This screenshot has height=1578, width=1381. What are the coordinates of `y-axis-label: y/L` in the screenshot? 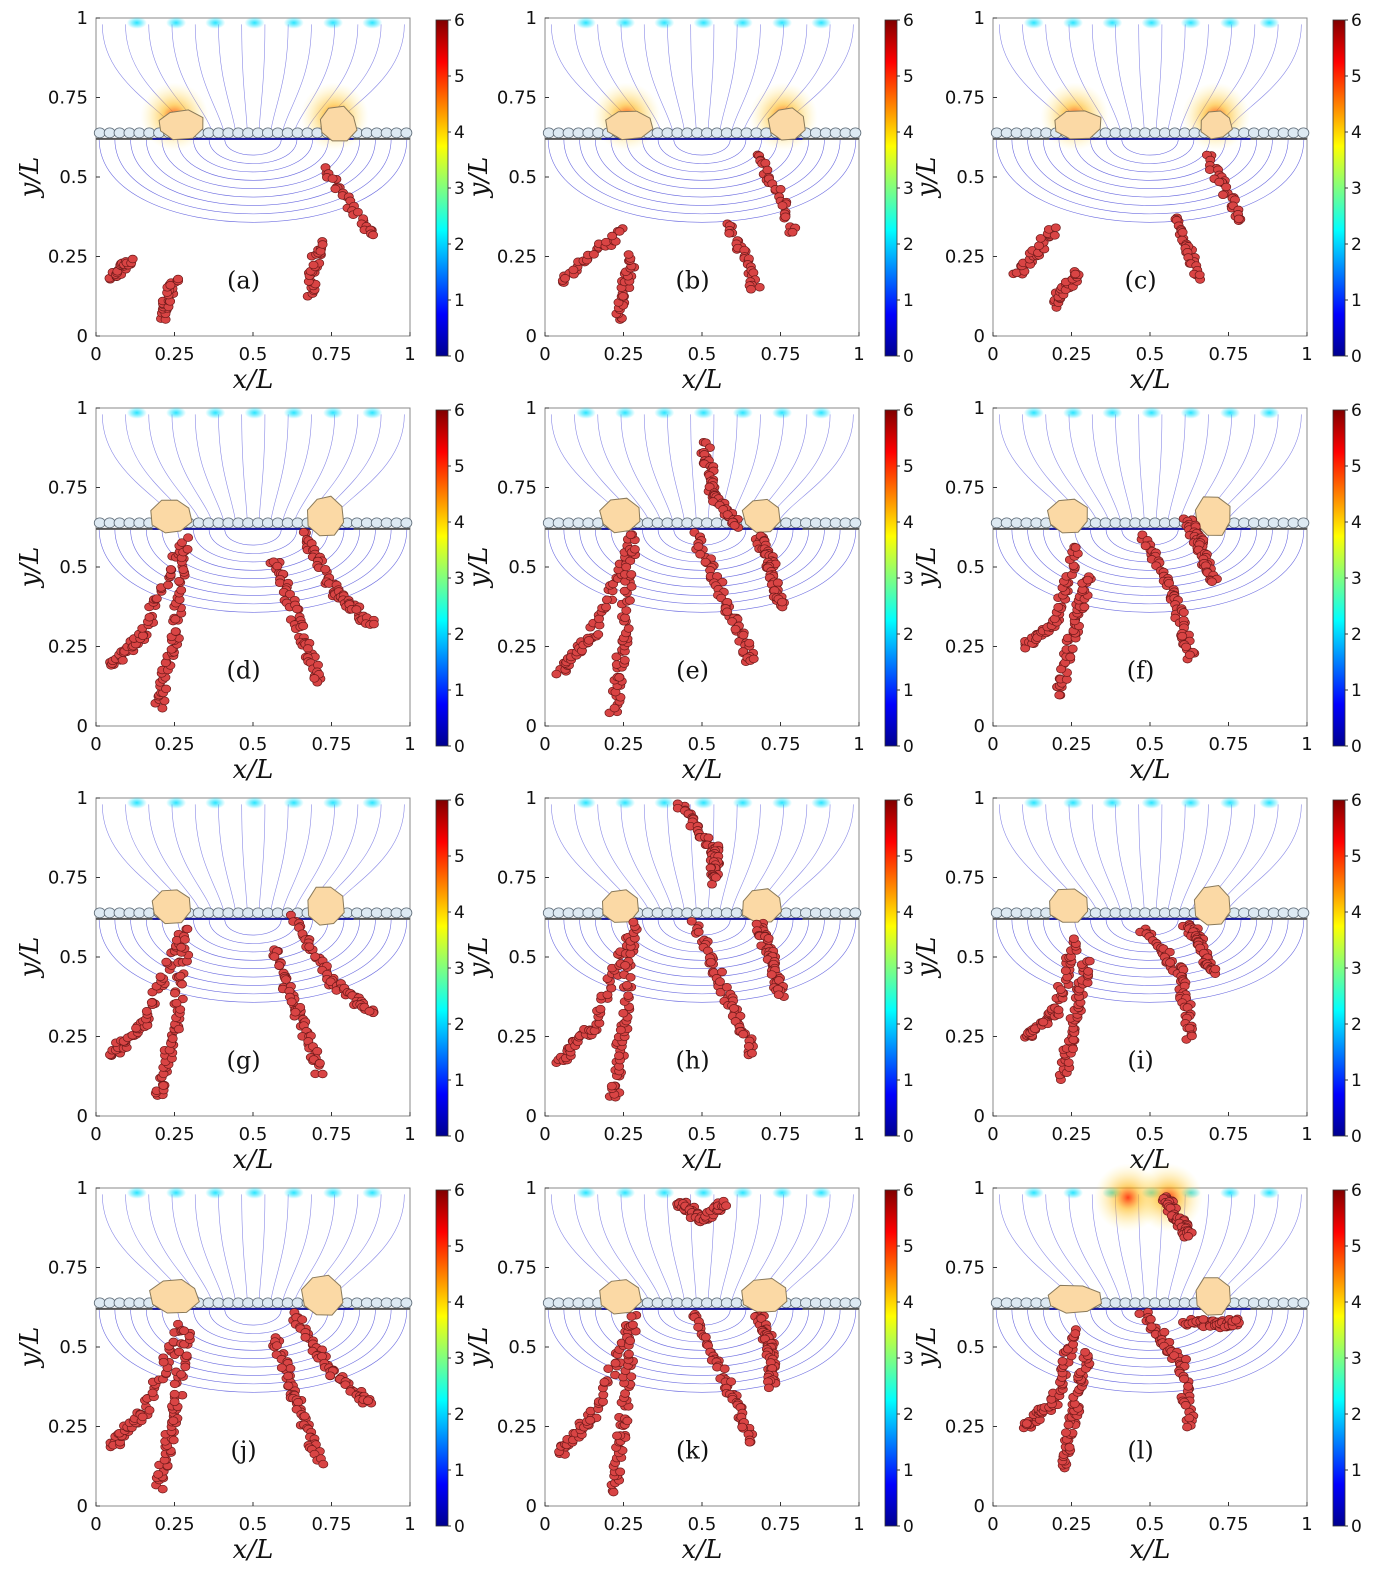 It's located at (30, 568).